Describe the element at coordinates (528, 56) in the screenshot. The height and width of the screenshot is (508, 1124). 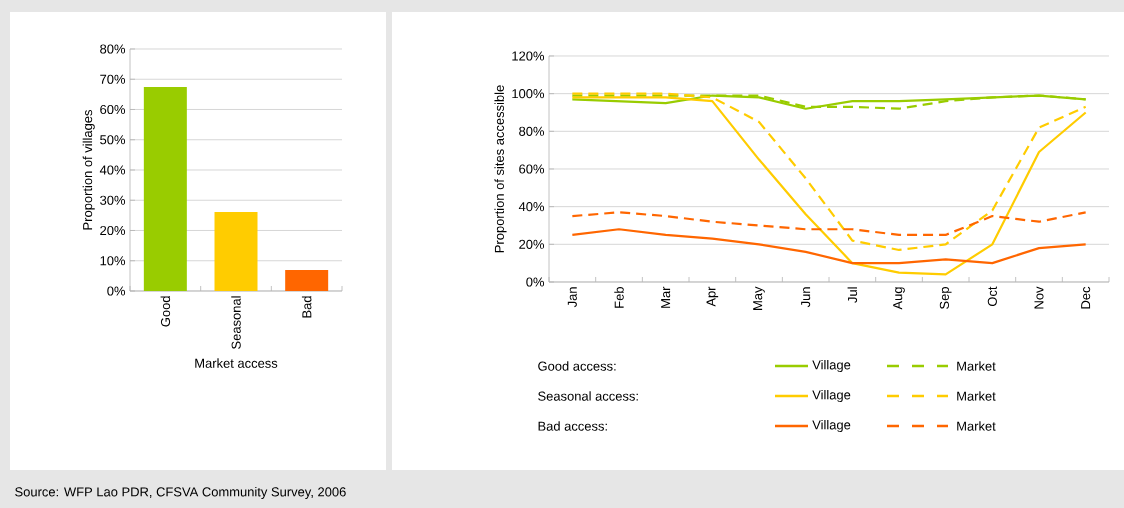
I see `y-tick-label: 120%` at that location.